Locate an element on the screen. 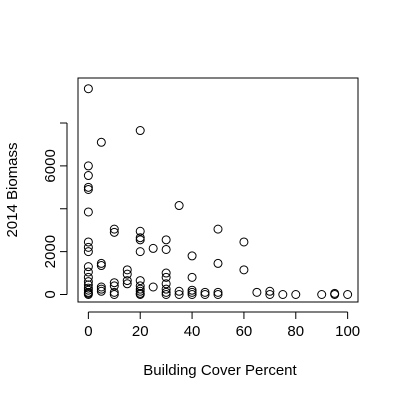 The image size is (400, 400). x-tick-label: 80 is located at coordinates (295, 331).